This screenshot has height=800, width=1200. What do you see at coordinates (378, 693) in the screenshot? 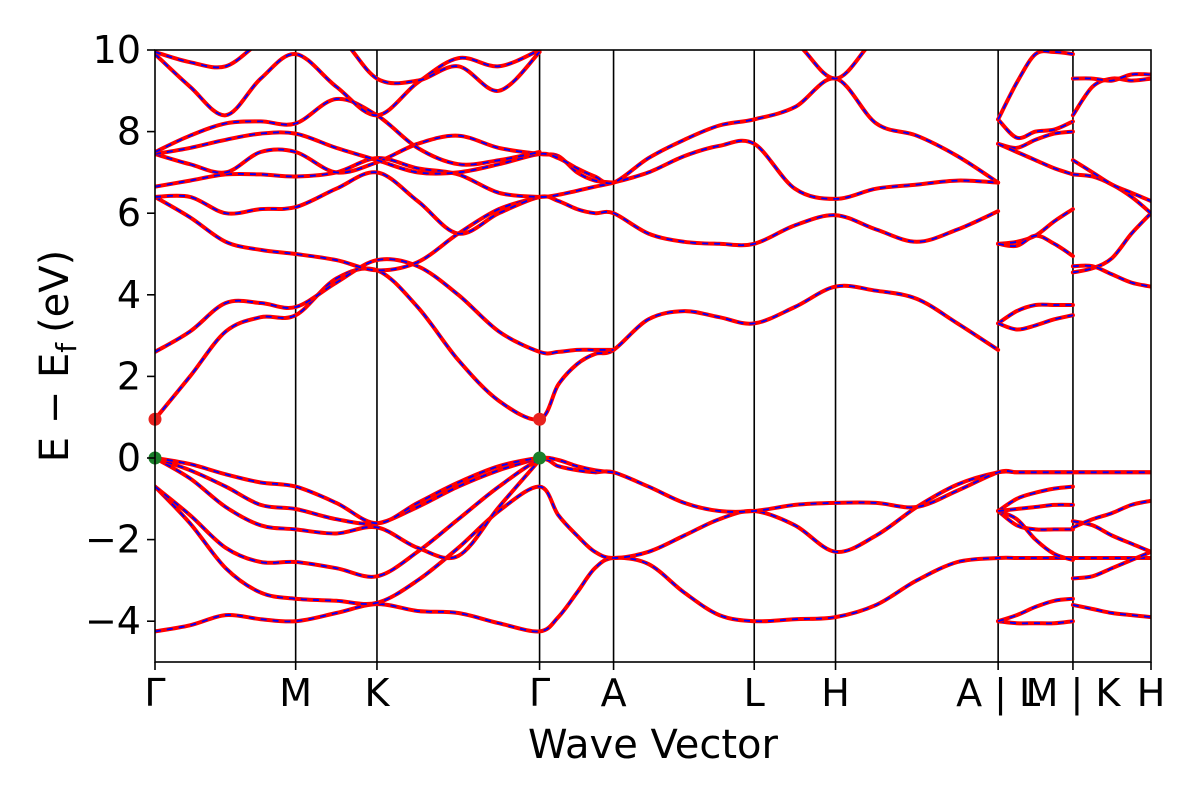
I see `x-tick-label: K` at bounding box center [378, 693].